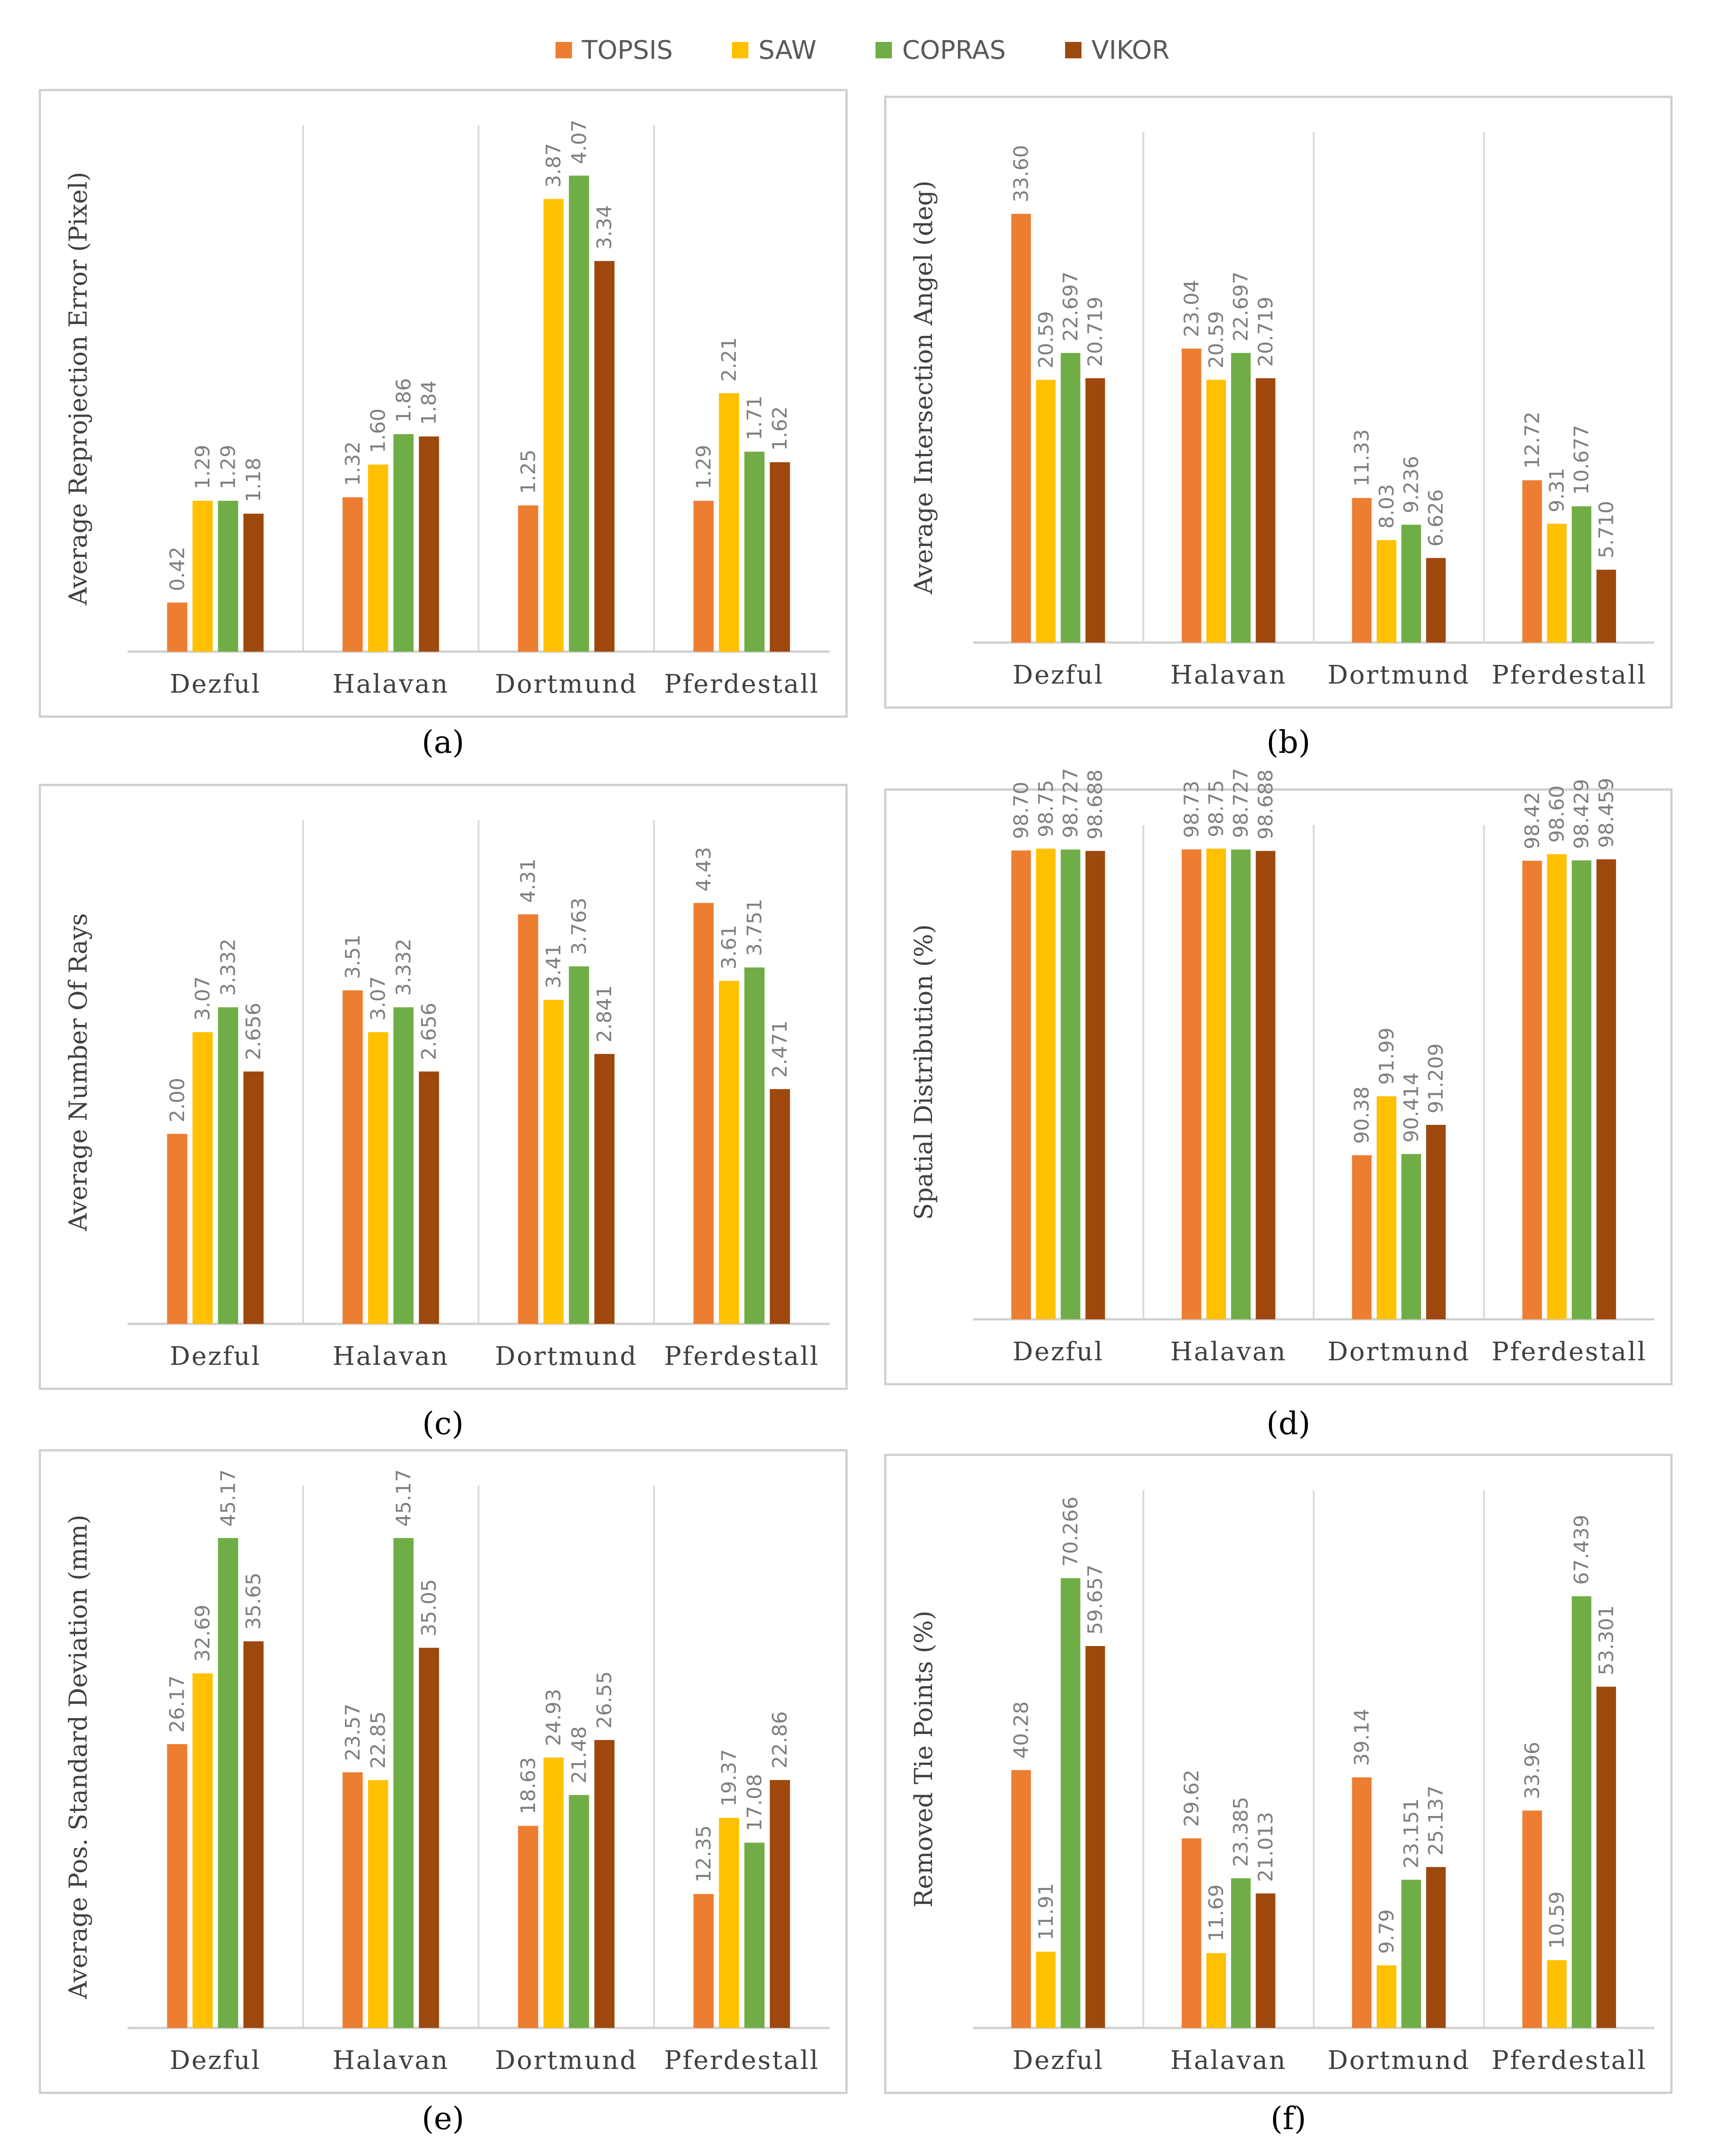  I want to click on data-label: 98.60, so click(1557, 814).